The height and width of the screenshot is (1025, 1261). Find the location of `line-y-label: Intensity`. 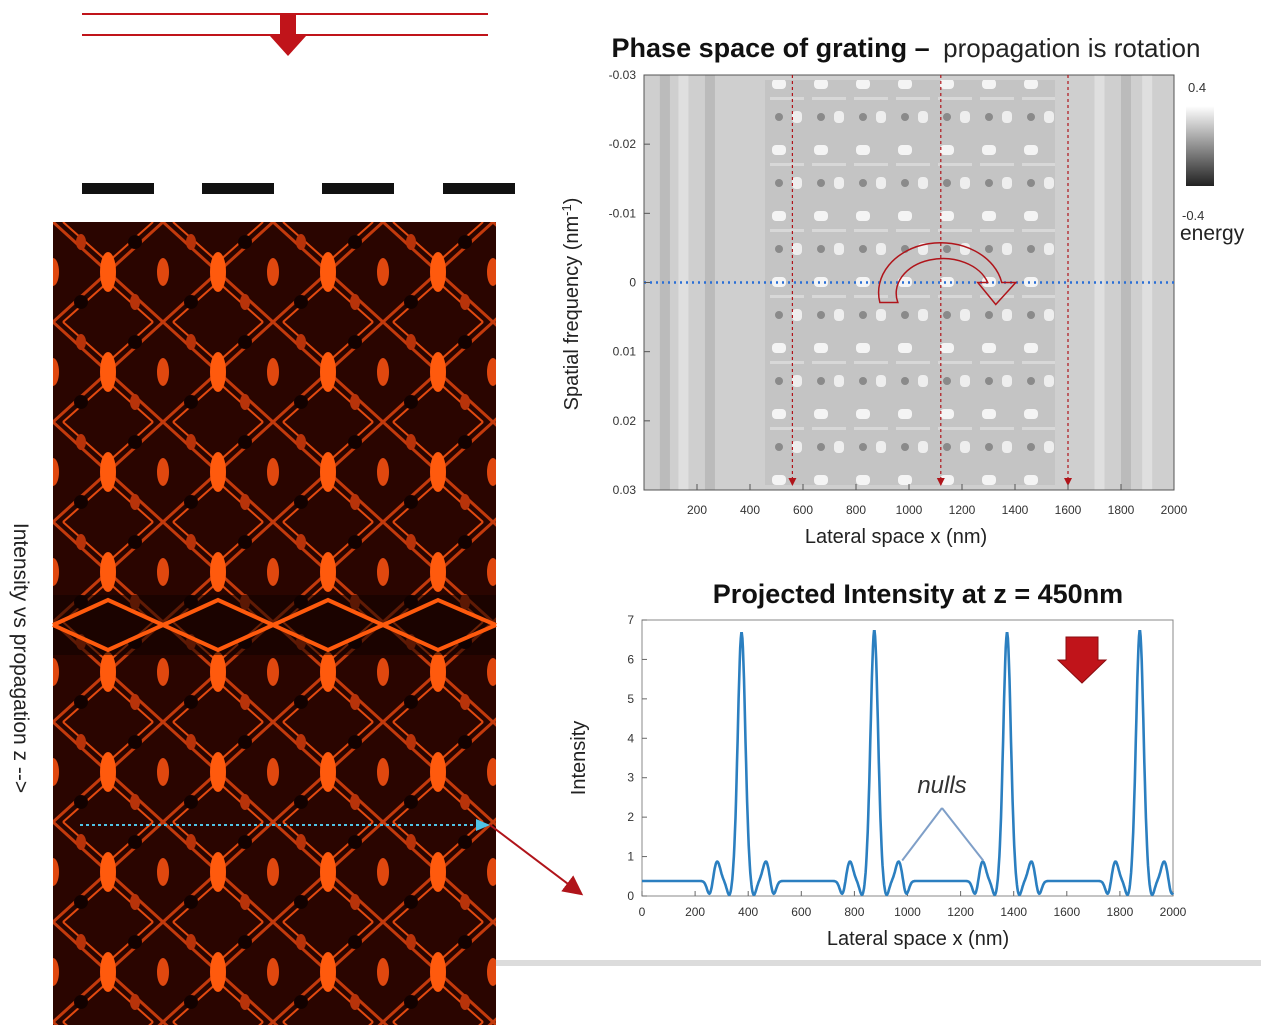

line-y-label: Intensity is located at coordinates (579, 758).